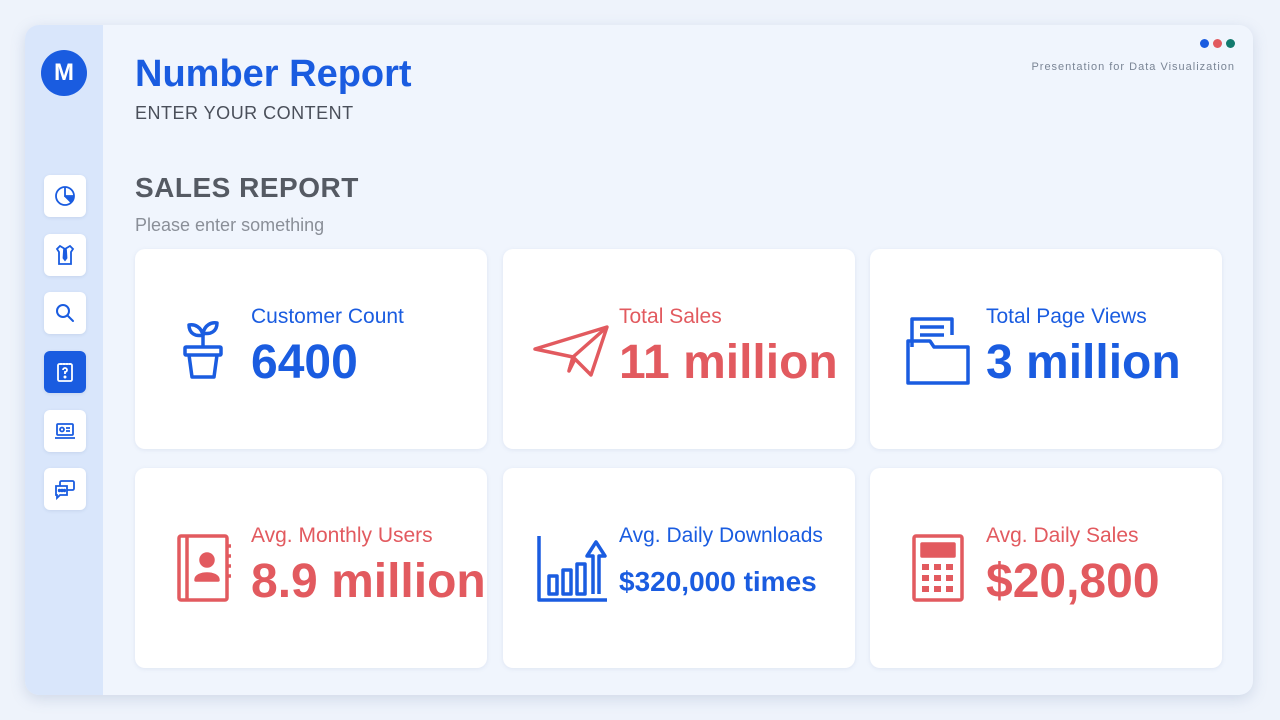  Describe the element at coordinates (1073, 581) in the screenshot. I see `card-value: $20,800` at that location.